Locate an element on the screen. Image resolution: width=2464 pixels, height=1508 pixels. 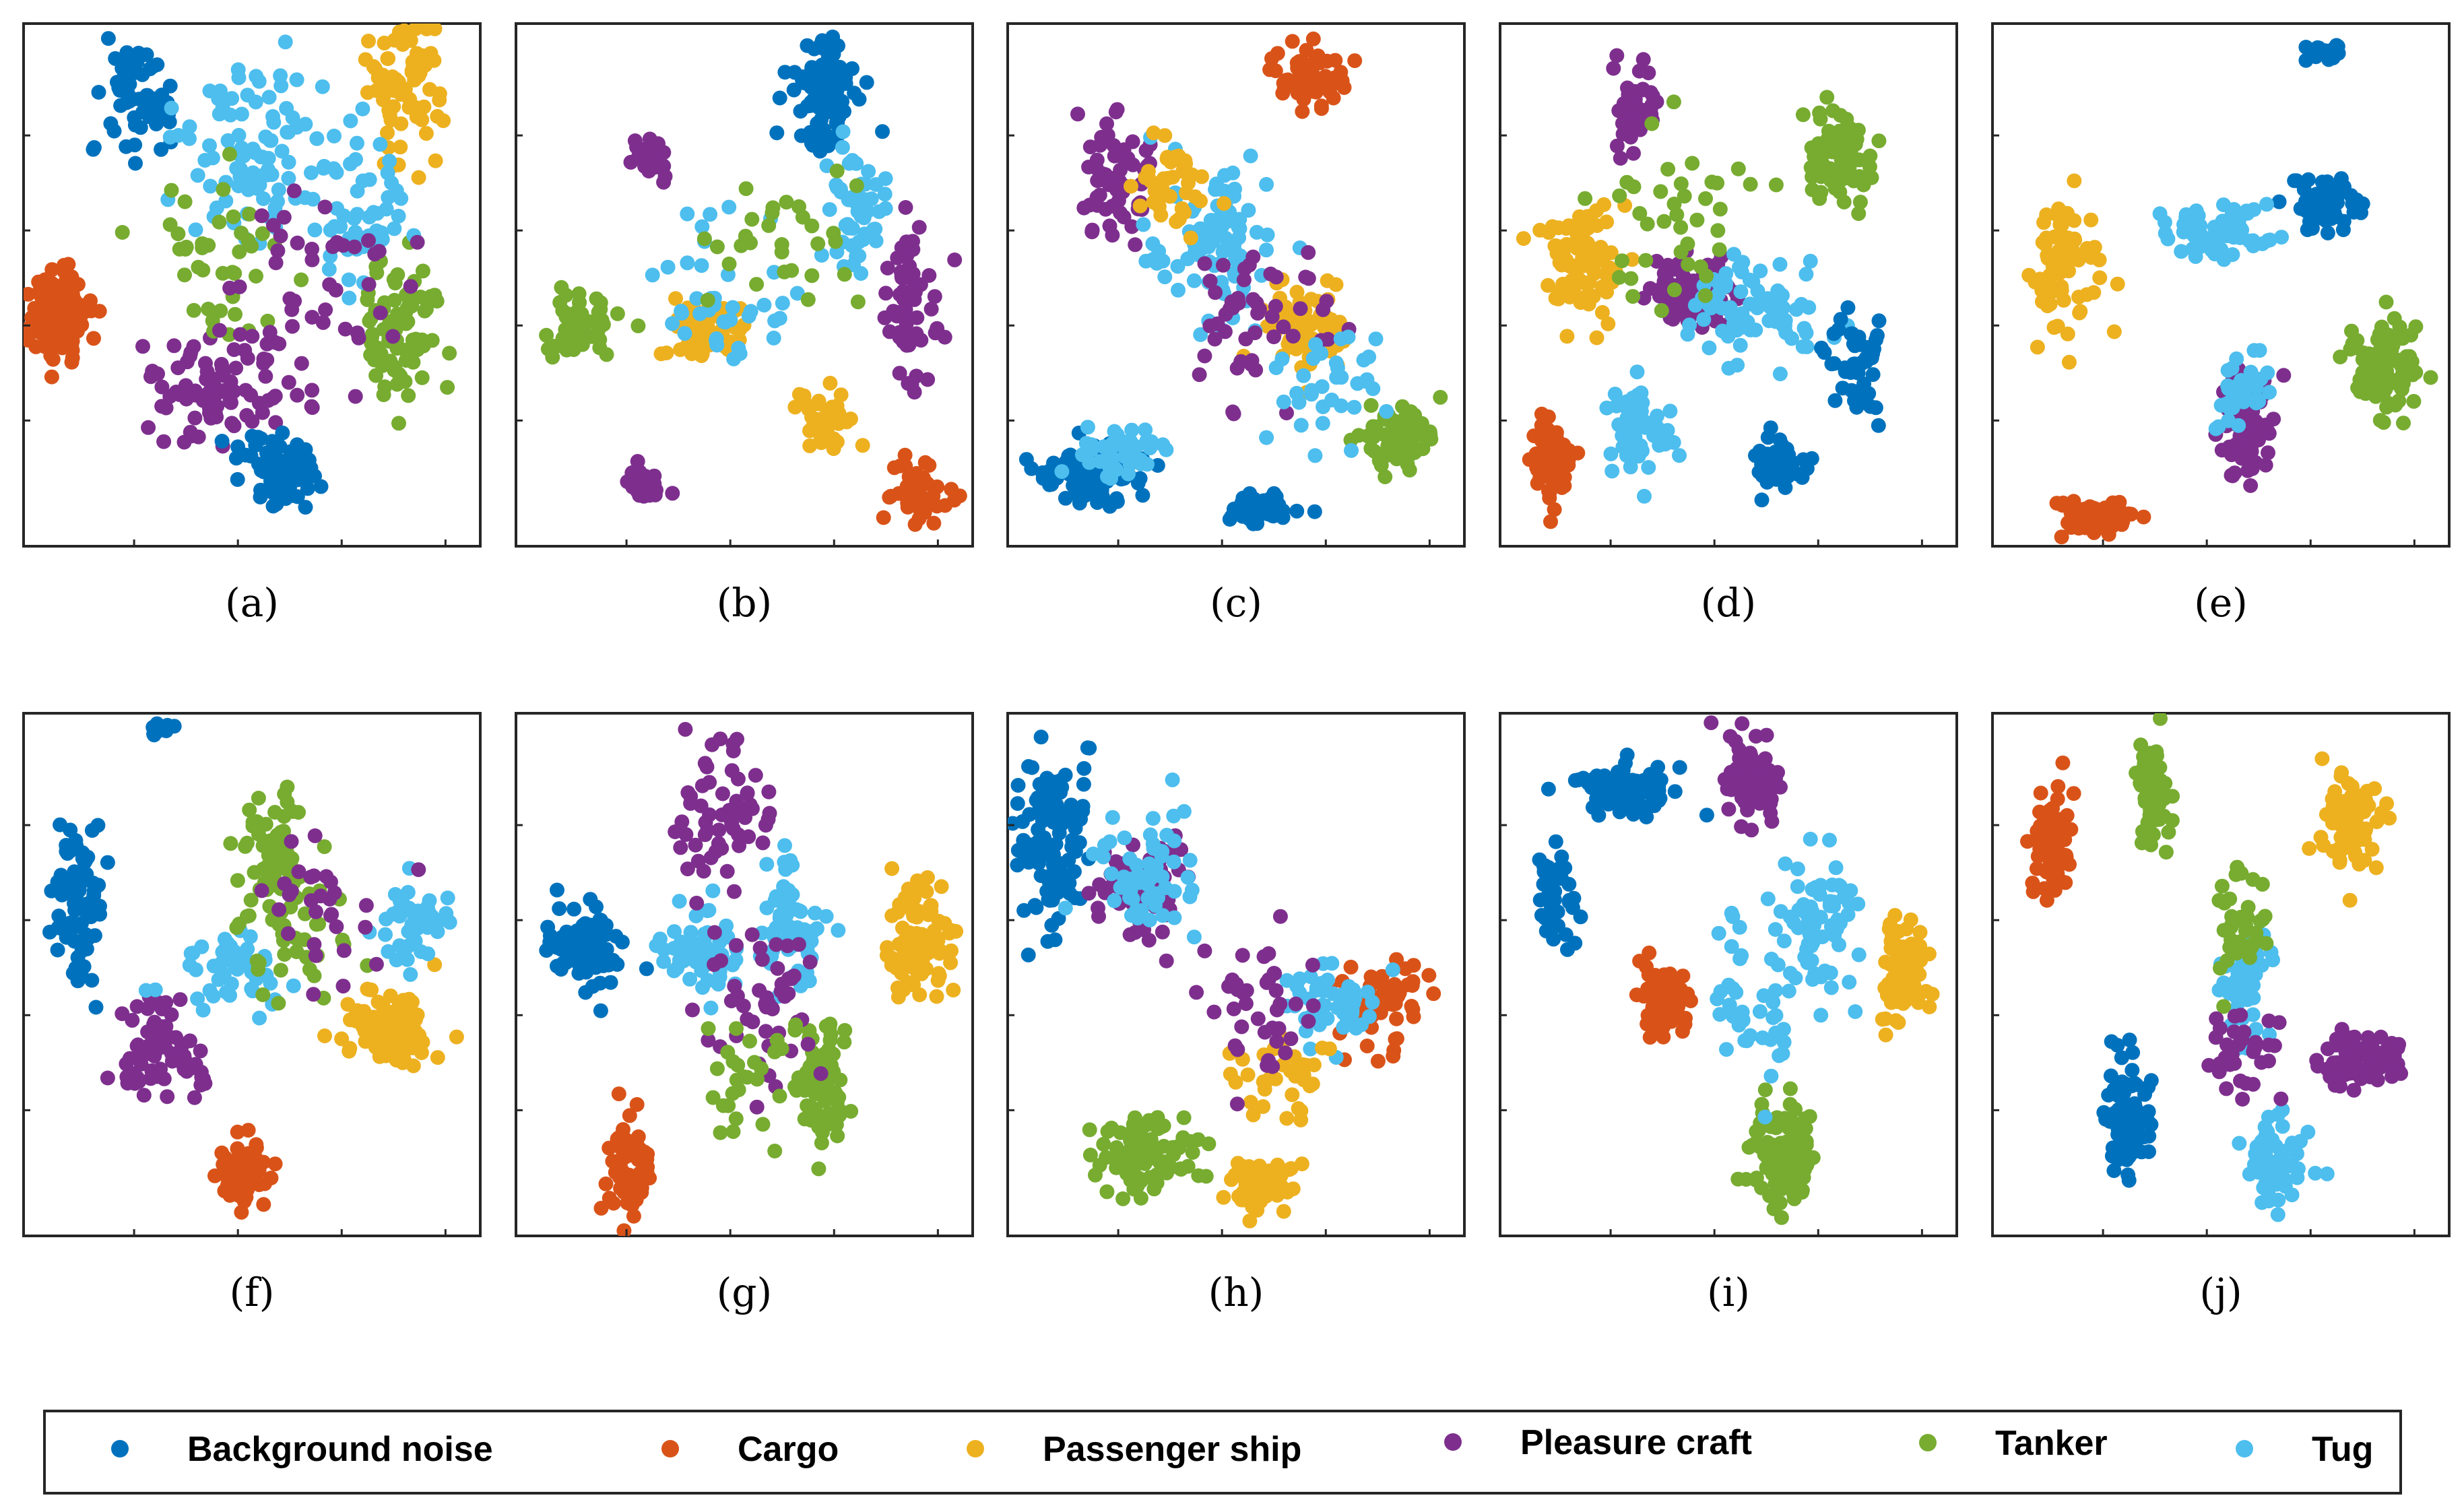
points-group is located at coordinates (1233, 281).